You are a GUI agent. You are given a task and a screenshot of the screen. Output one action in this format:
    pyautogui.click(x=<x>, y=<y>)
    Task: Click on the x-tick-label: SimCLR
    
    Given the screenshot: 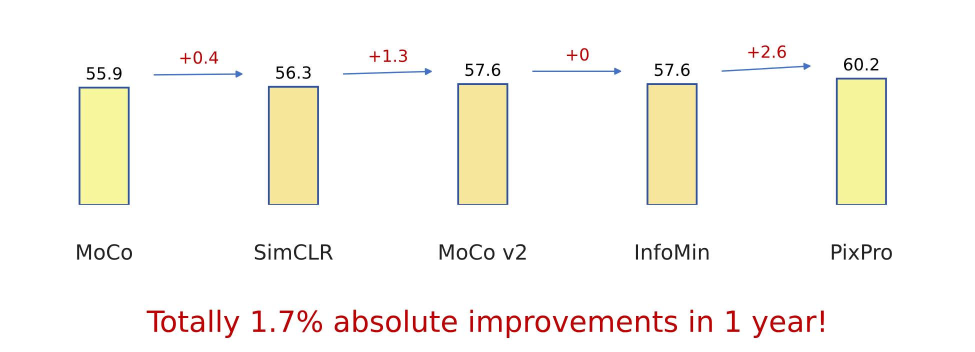 What is the action you would take?
    pyautogui.click(x=293, y=252)
    